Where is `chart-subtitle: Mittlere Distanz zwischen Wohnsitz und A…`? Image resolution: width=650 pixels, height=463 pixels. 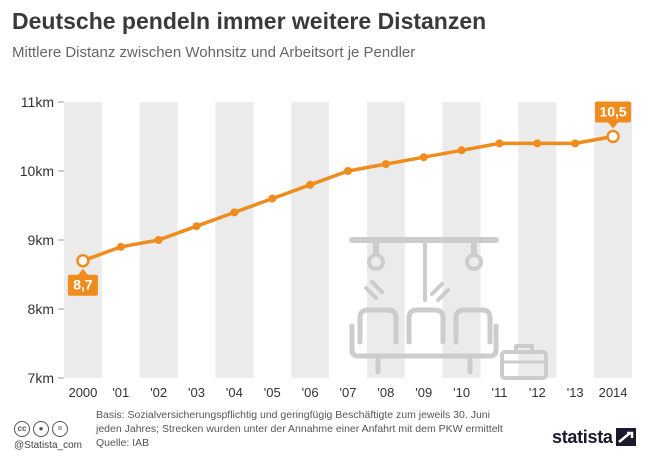 chart-subtitle: Mittlere Distanz zwischen Wohnsitz und A… is located at coordinates (214, 52).